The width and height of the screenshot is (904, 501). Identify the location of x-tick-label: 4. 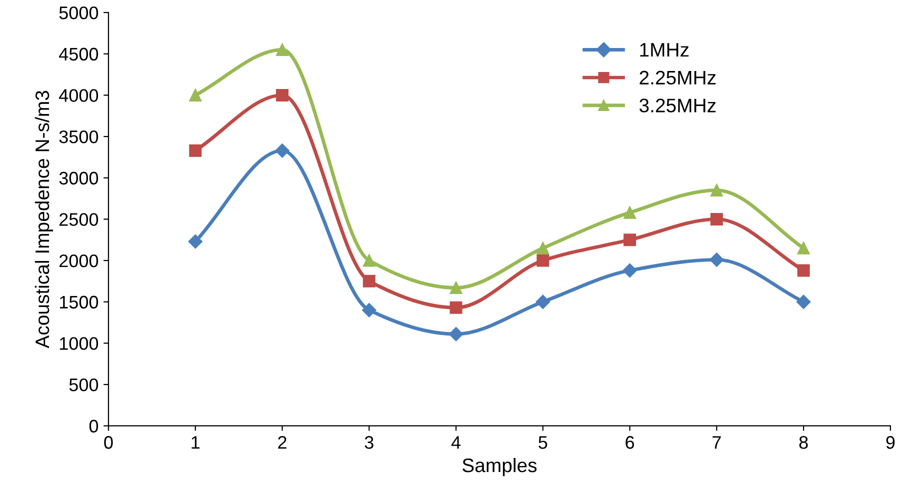
(456, 442).